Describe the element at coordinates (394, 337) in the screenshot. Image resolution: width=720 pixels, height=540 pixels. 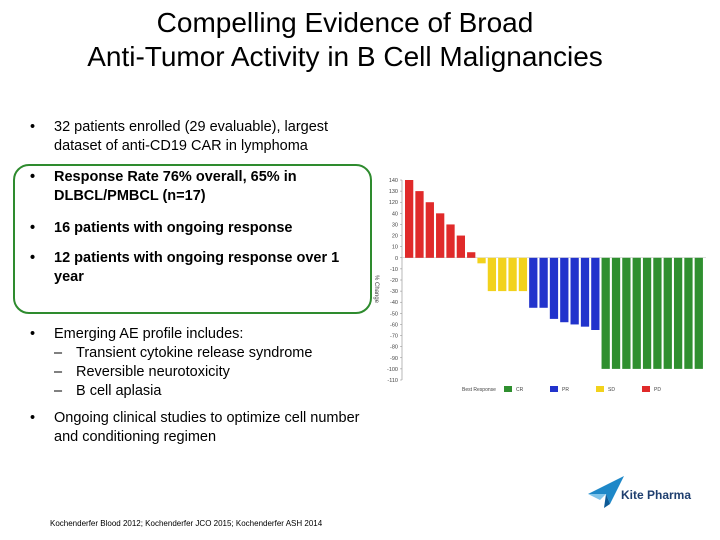
I see `y-tick-label: -70` at that location.